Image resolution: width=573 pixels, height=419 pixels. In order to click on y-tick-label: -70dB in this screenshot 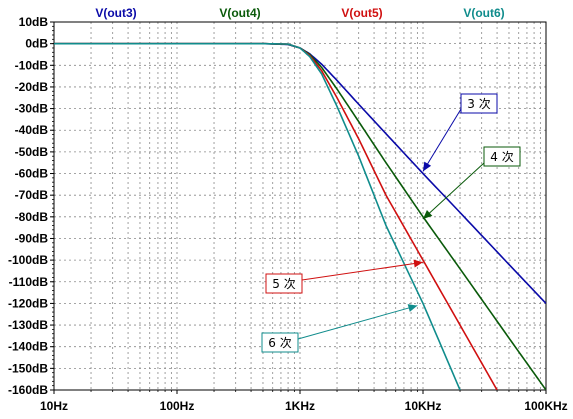, I will do `click(32, 195)`.